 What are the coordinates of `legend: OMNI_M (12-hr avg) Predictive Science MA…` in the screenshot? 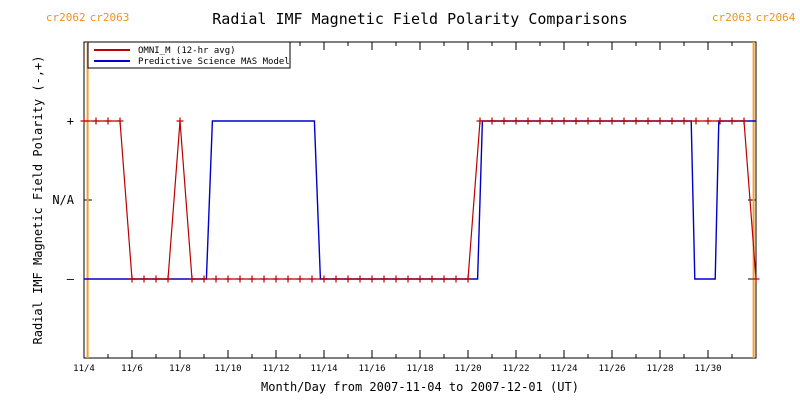 It's located at (189, 55).